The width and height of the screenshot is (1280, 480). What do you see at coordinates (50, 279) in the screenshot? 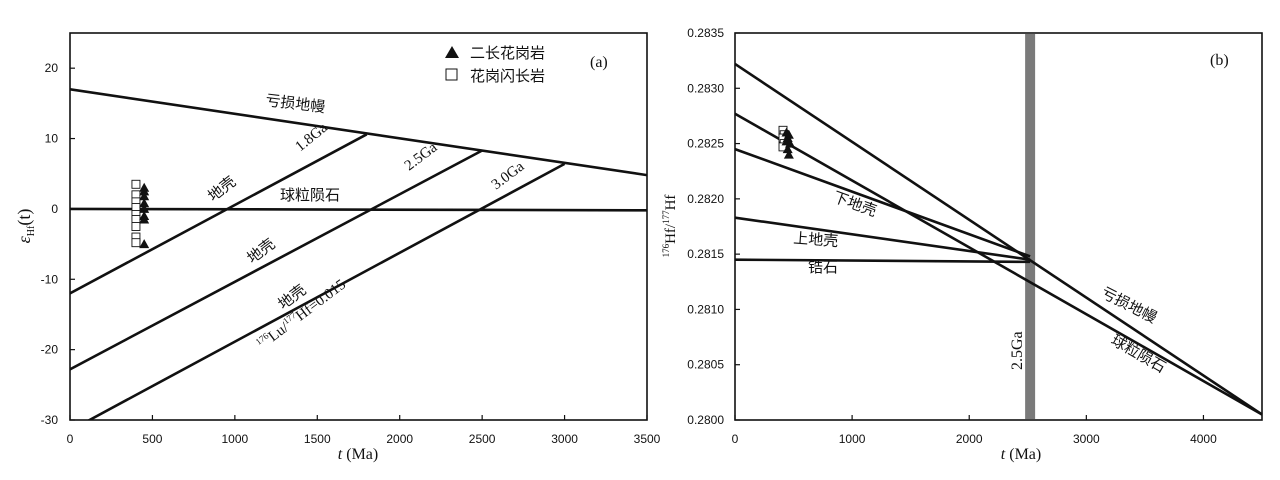
I see `y-tick-label: -10` at bounding box center [50, 279].